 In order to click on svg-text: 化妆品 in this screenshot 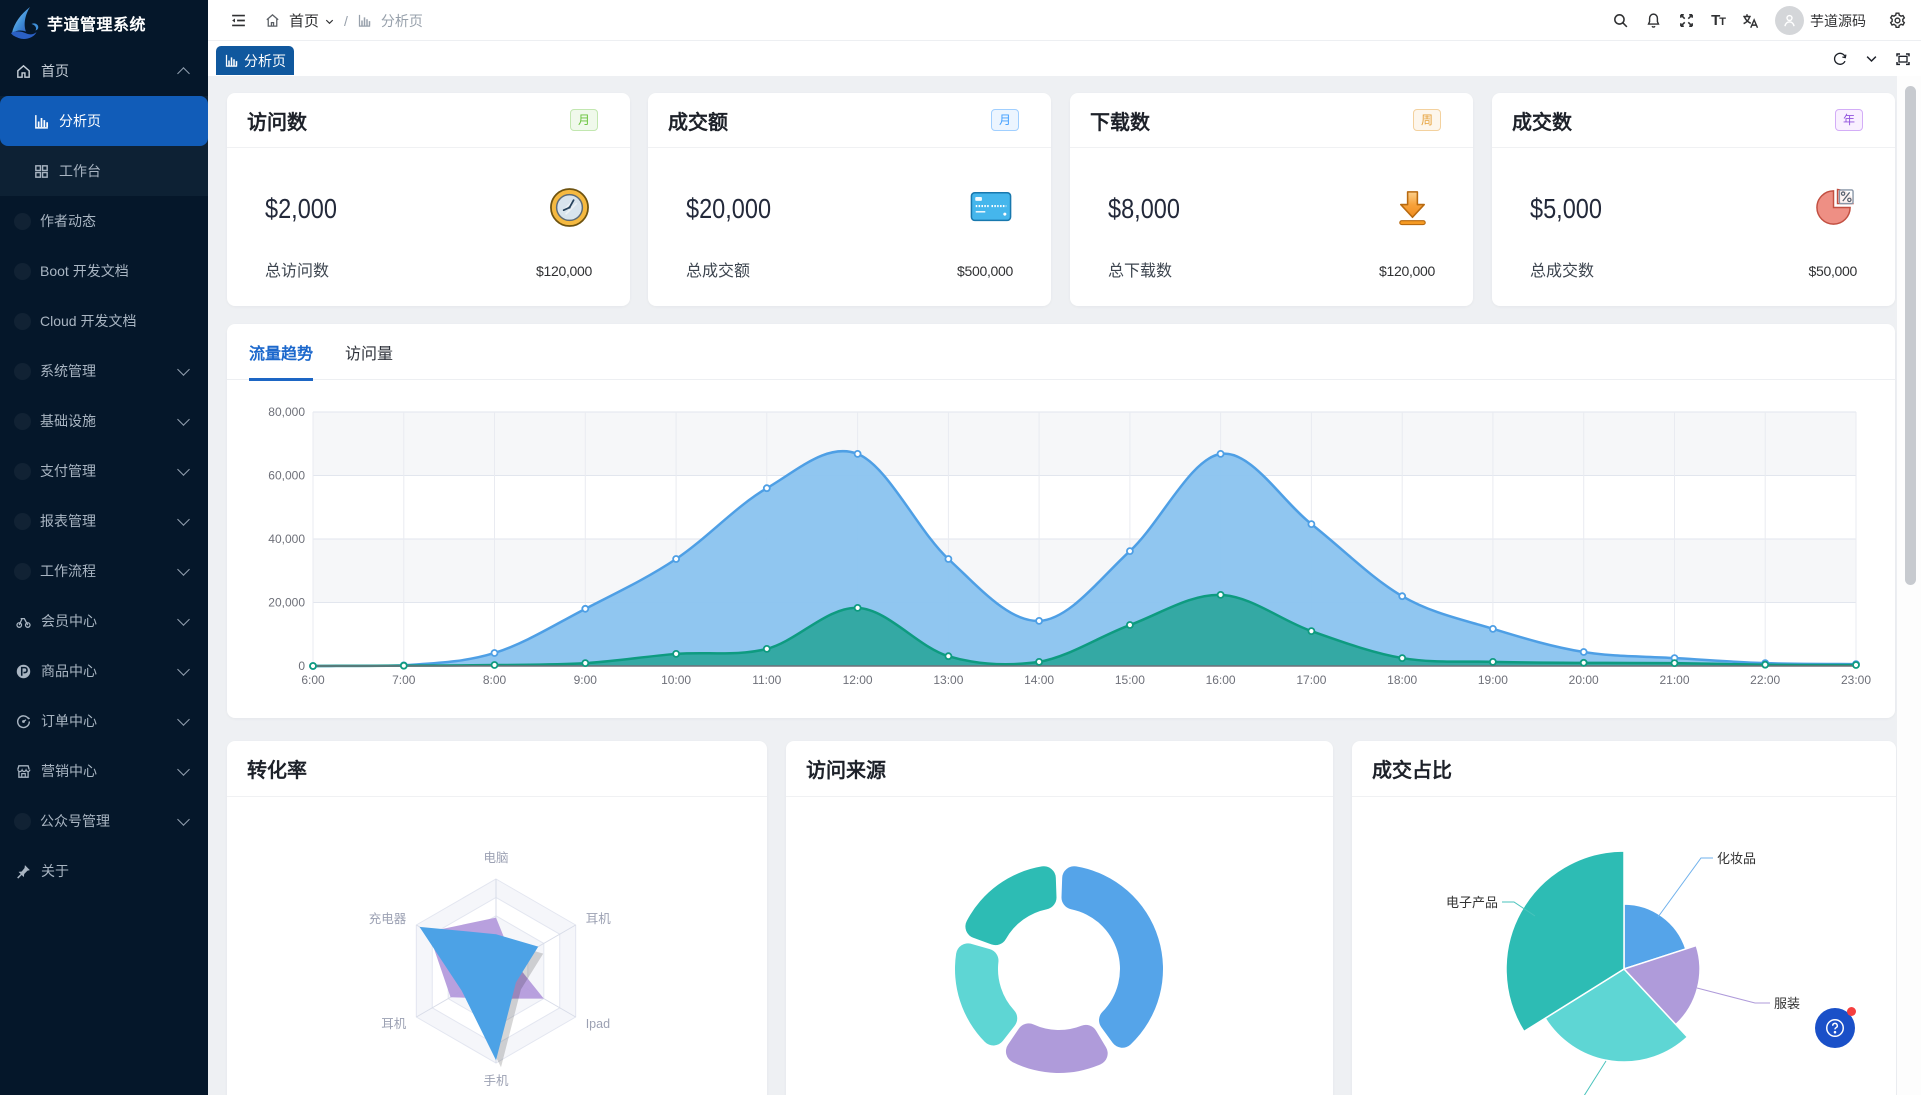, I will do `click(1736, 858)`.